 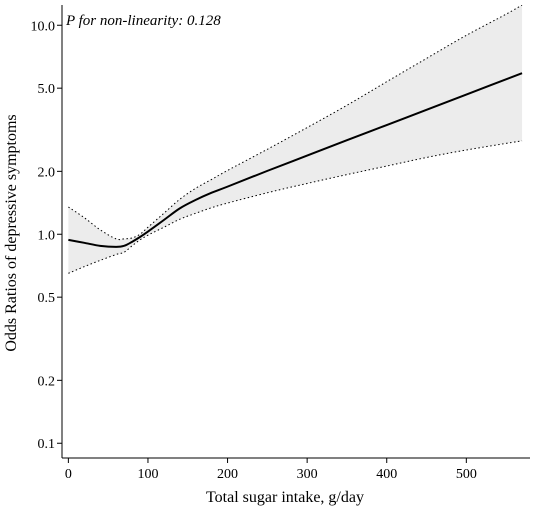 What do you see at coordinates (47, 235) in the screenshot?
I see `y-tick-label: 1.0` at bounding box center [47, 235].